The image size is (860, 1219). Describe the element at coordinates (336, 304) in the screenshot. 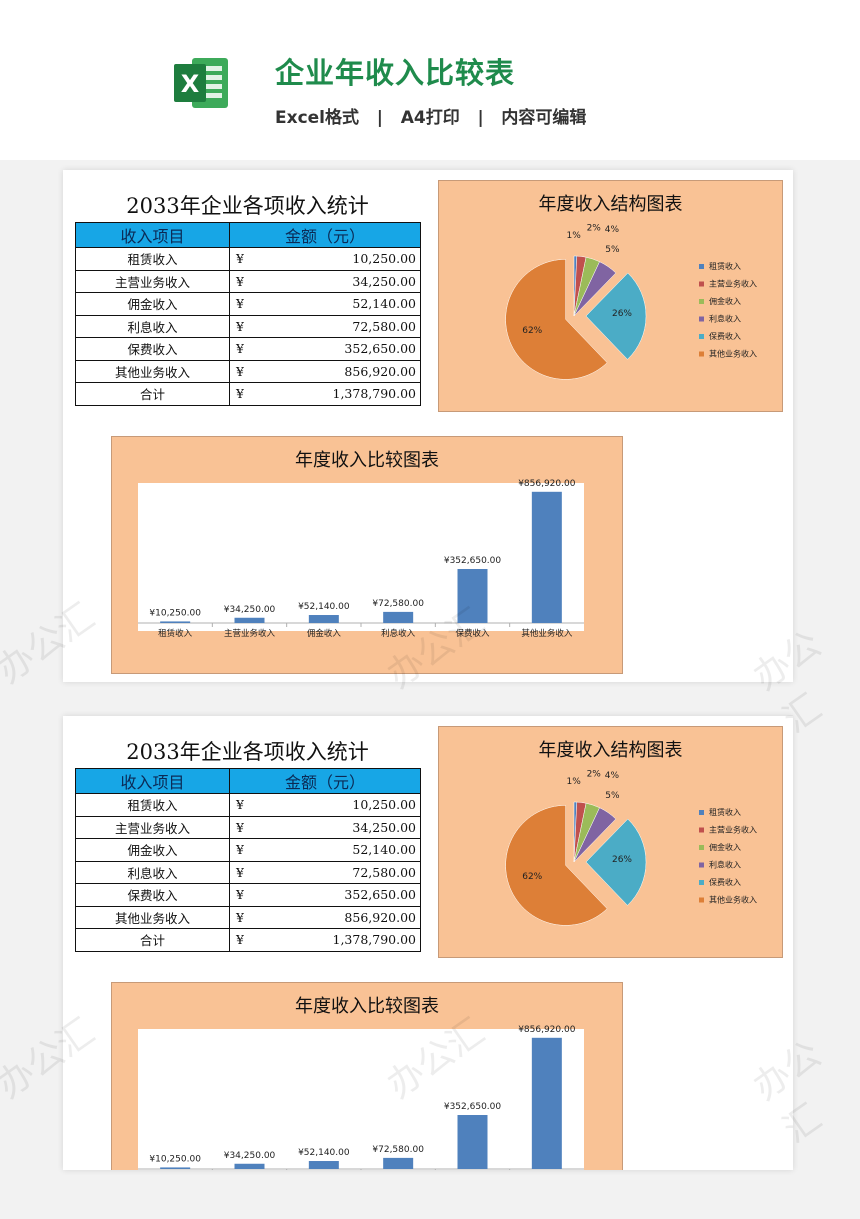

I see `income-amount: 52,140.00` at that location.